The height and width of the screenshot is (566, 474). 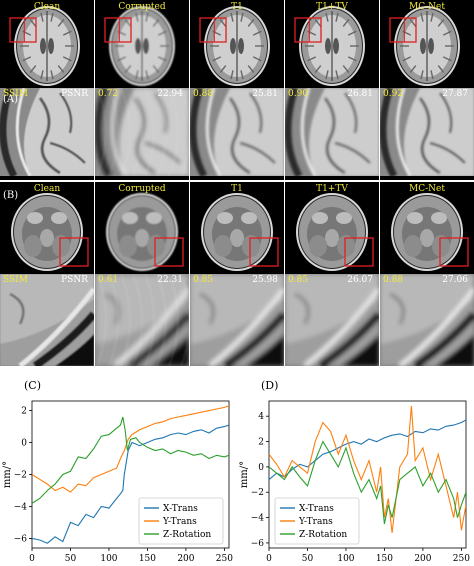 What do you see at coordinates (108, 94) in the screenshot?
I see `ssim-value: 0.72` at bounding box center [108, 94].